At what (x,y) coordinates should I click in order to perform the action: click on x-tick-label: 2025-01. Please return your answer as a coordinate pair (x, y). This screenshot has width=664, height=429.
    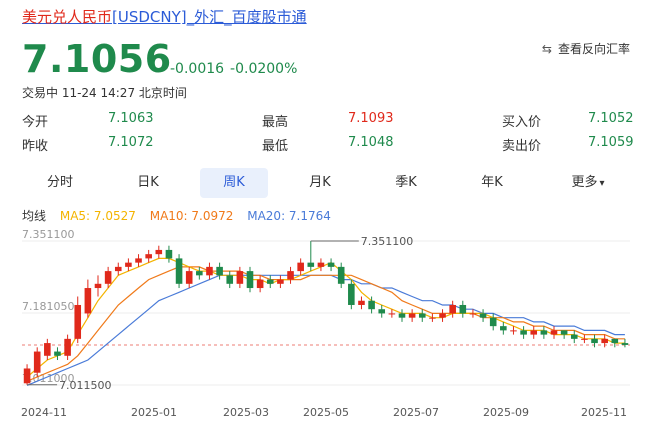
    Looking at the image, I should click on (154, 412).